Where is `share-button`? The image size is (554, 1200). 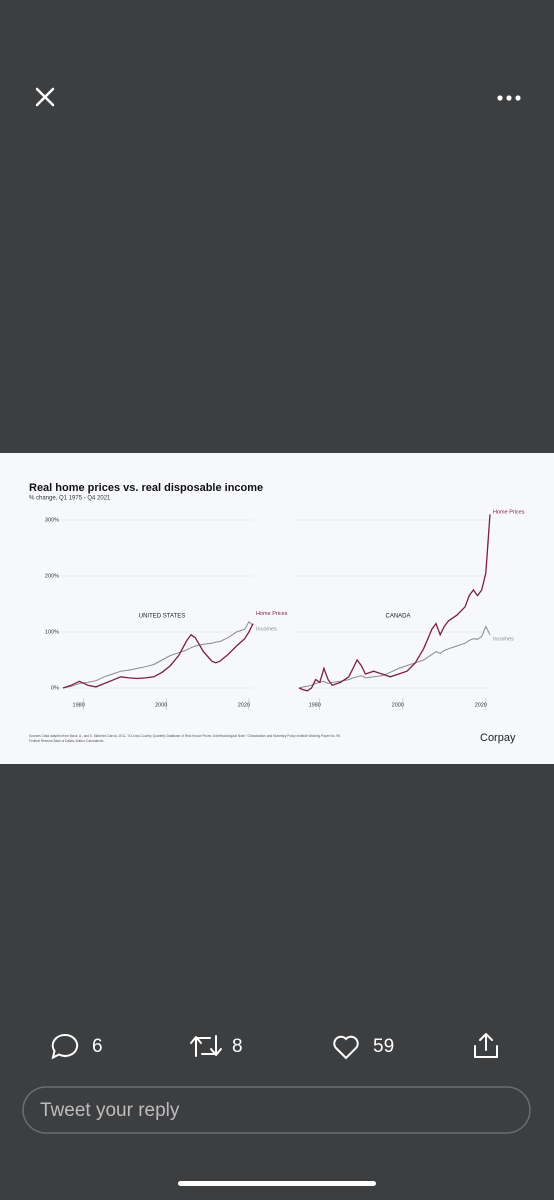
share-button is located at coordinates (486, 1045).